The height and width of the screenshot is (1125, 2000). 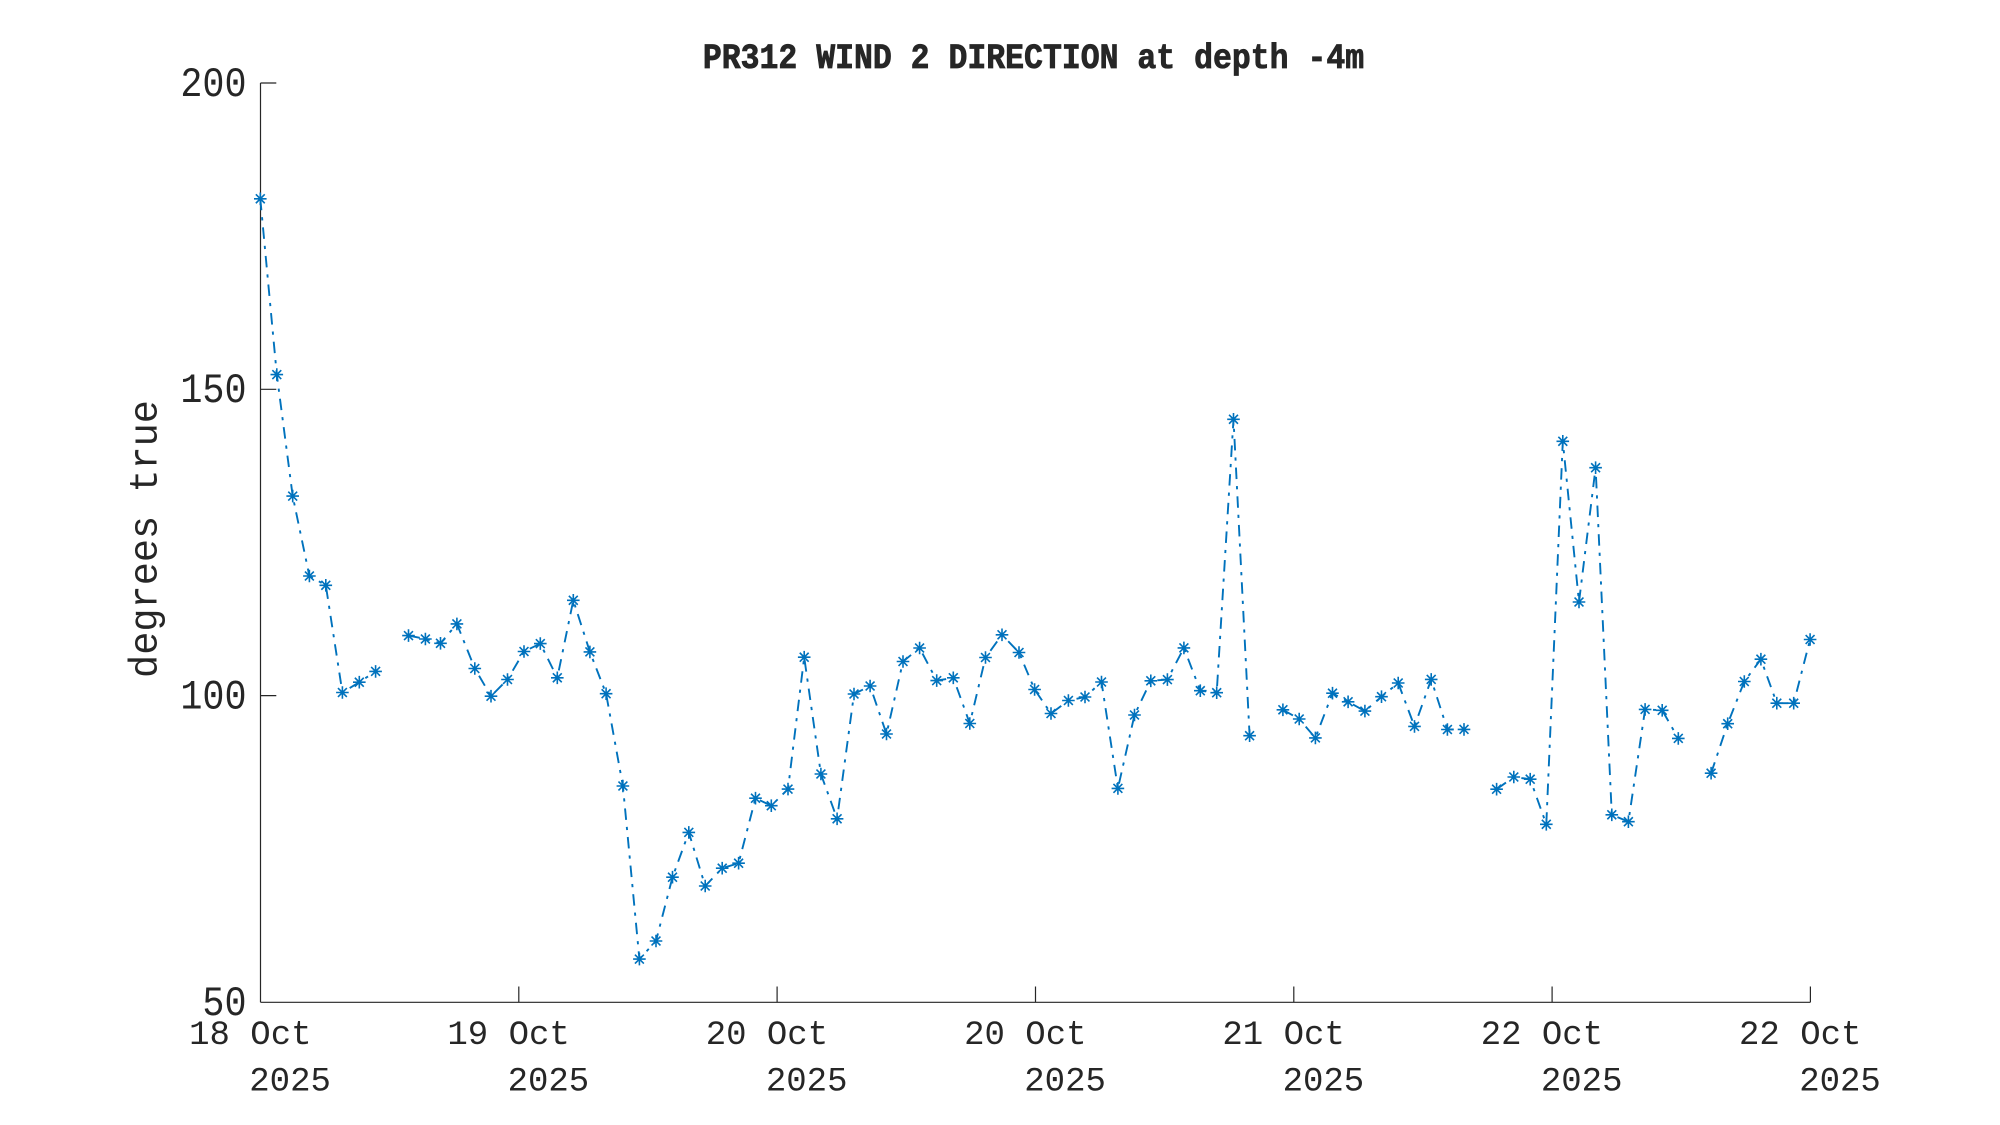 What do you see at coordinates (224, 1004) in the screenshot?
I see `svg-text: 50` at bounding box center [224, 1004].